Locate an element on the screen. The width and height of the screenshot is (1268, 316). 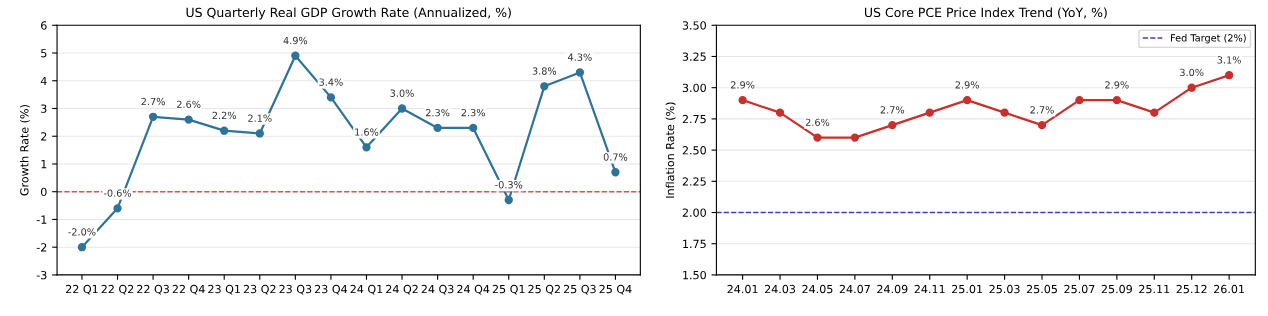
data-label: 3.8% is located at coordinates (544, 71).